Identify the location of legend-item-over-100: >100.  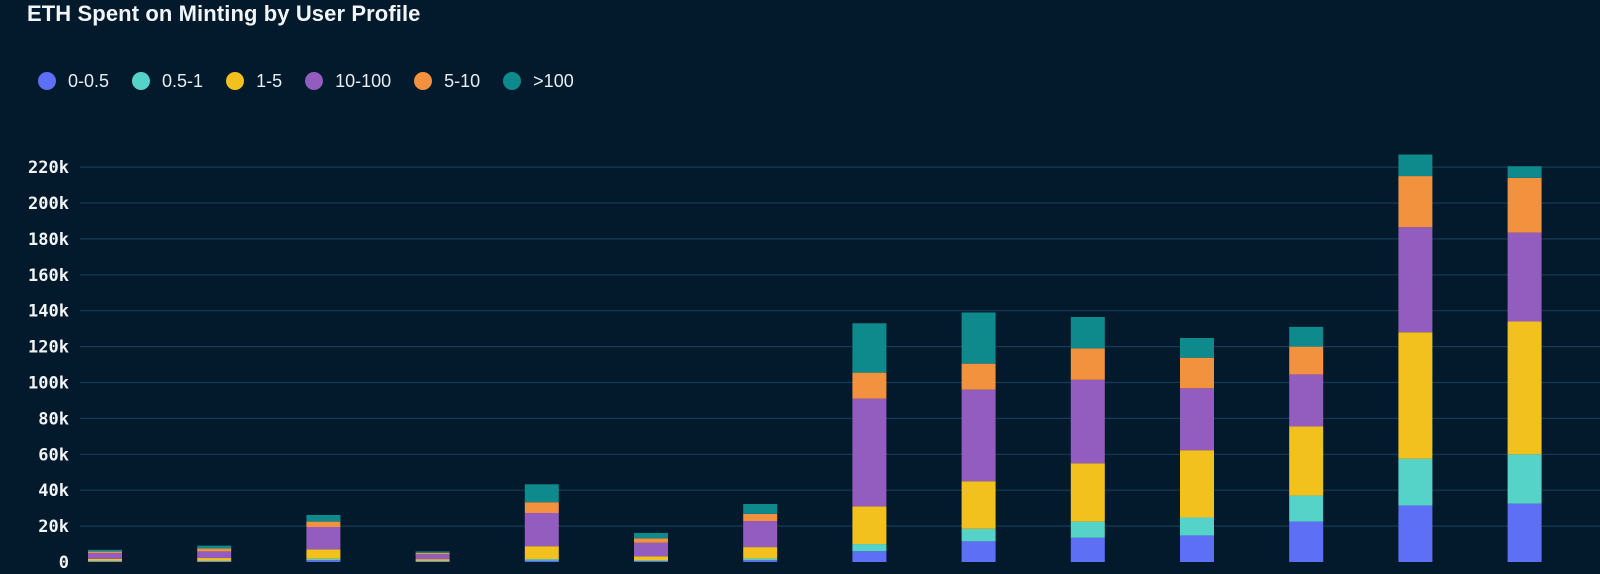
(538, 81).